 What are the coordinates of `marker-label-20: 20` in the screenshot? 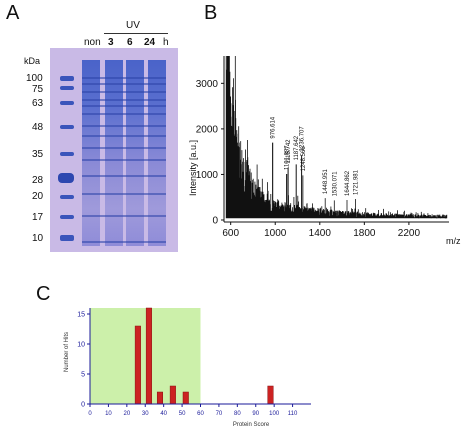 It's located at (38, 196).